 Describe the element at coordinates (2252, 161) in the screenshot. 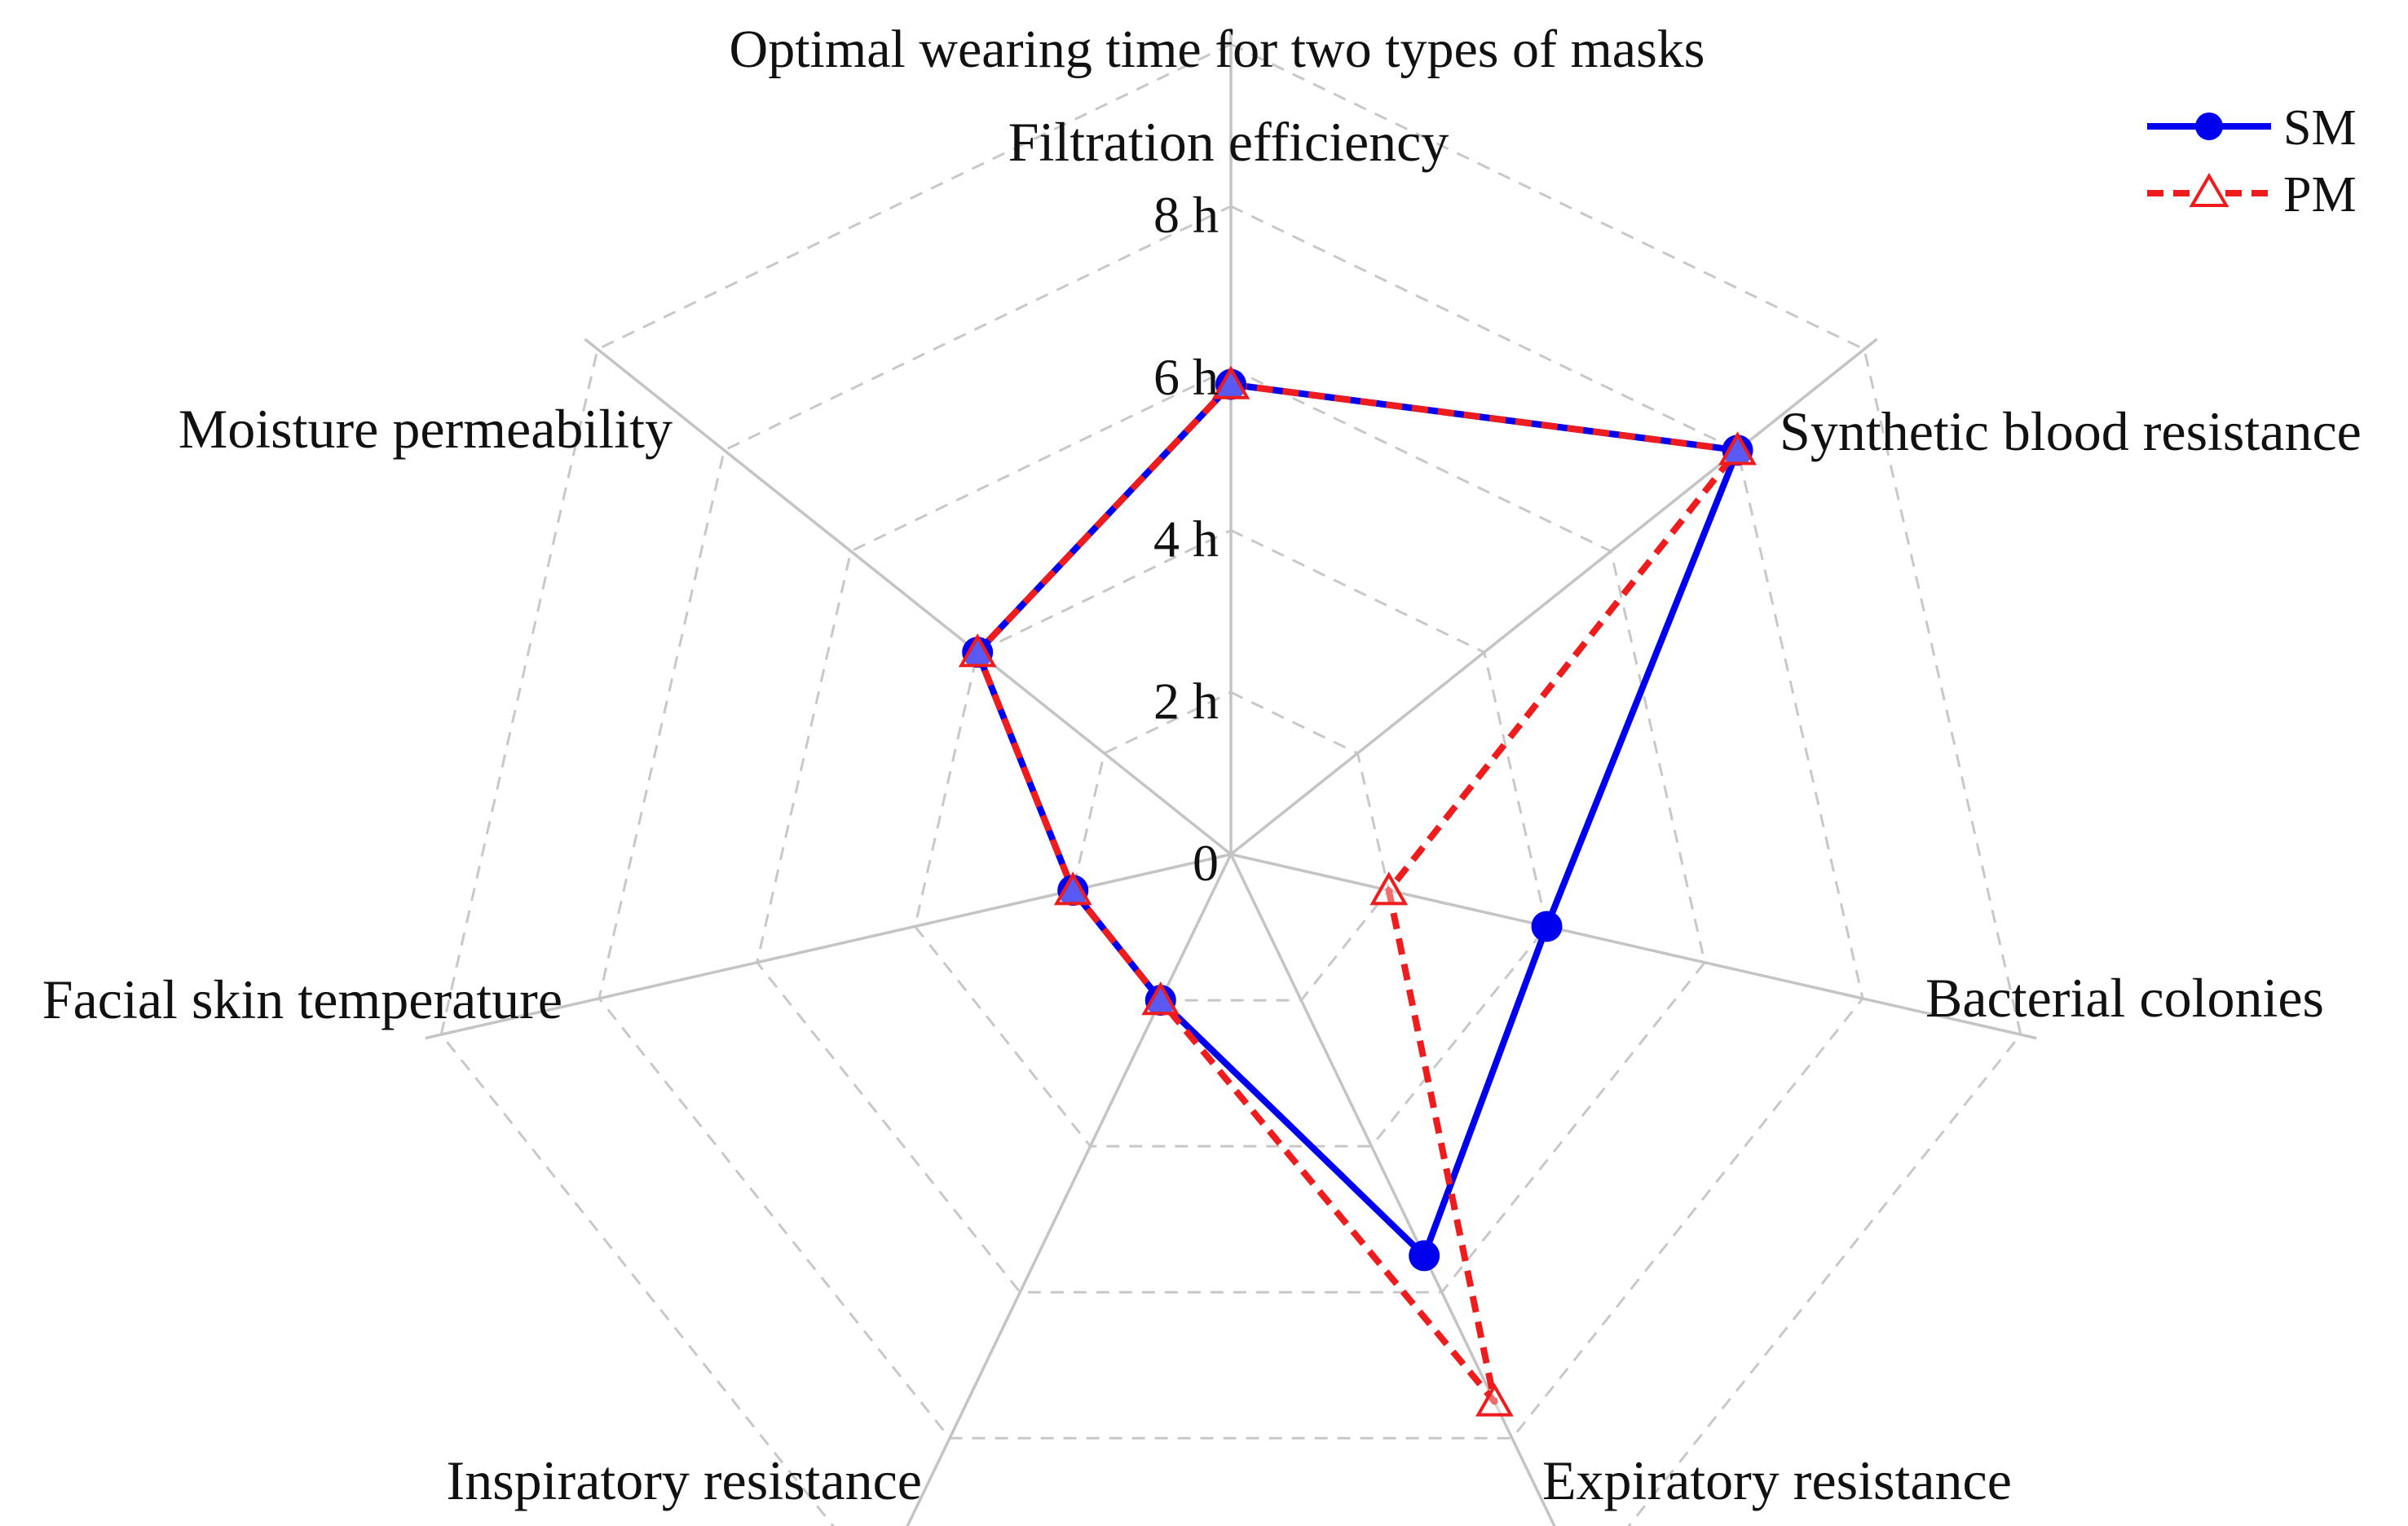

I see `legend: SM PM` at that location.